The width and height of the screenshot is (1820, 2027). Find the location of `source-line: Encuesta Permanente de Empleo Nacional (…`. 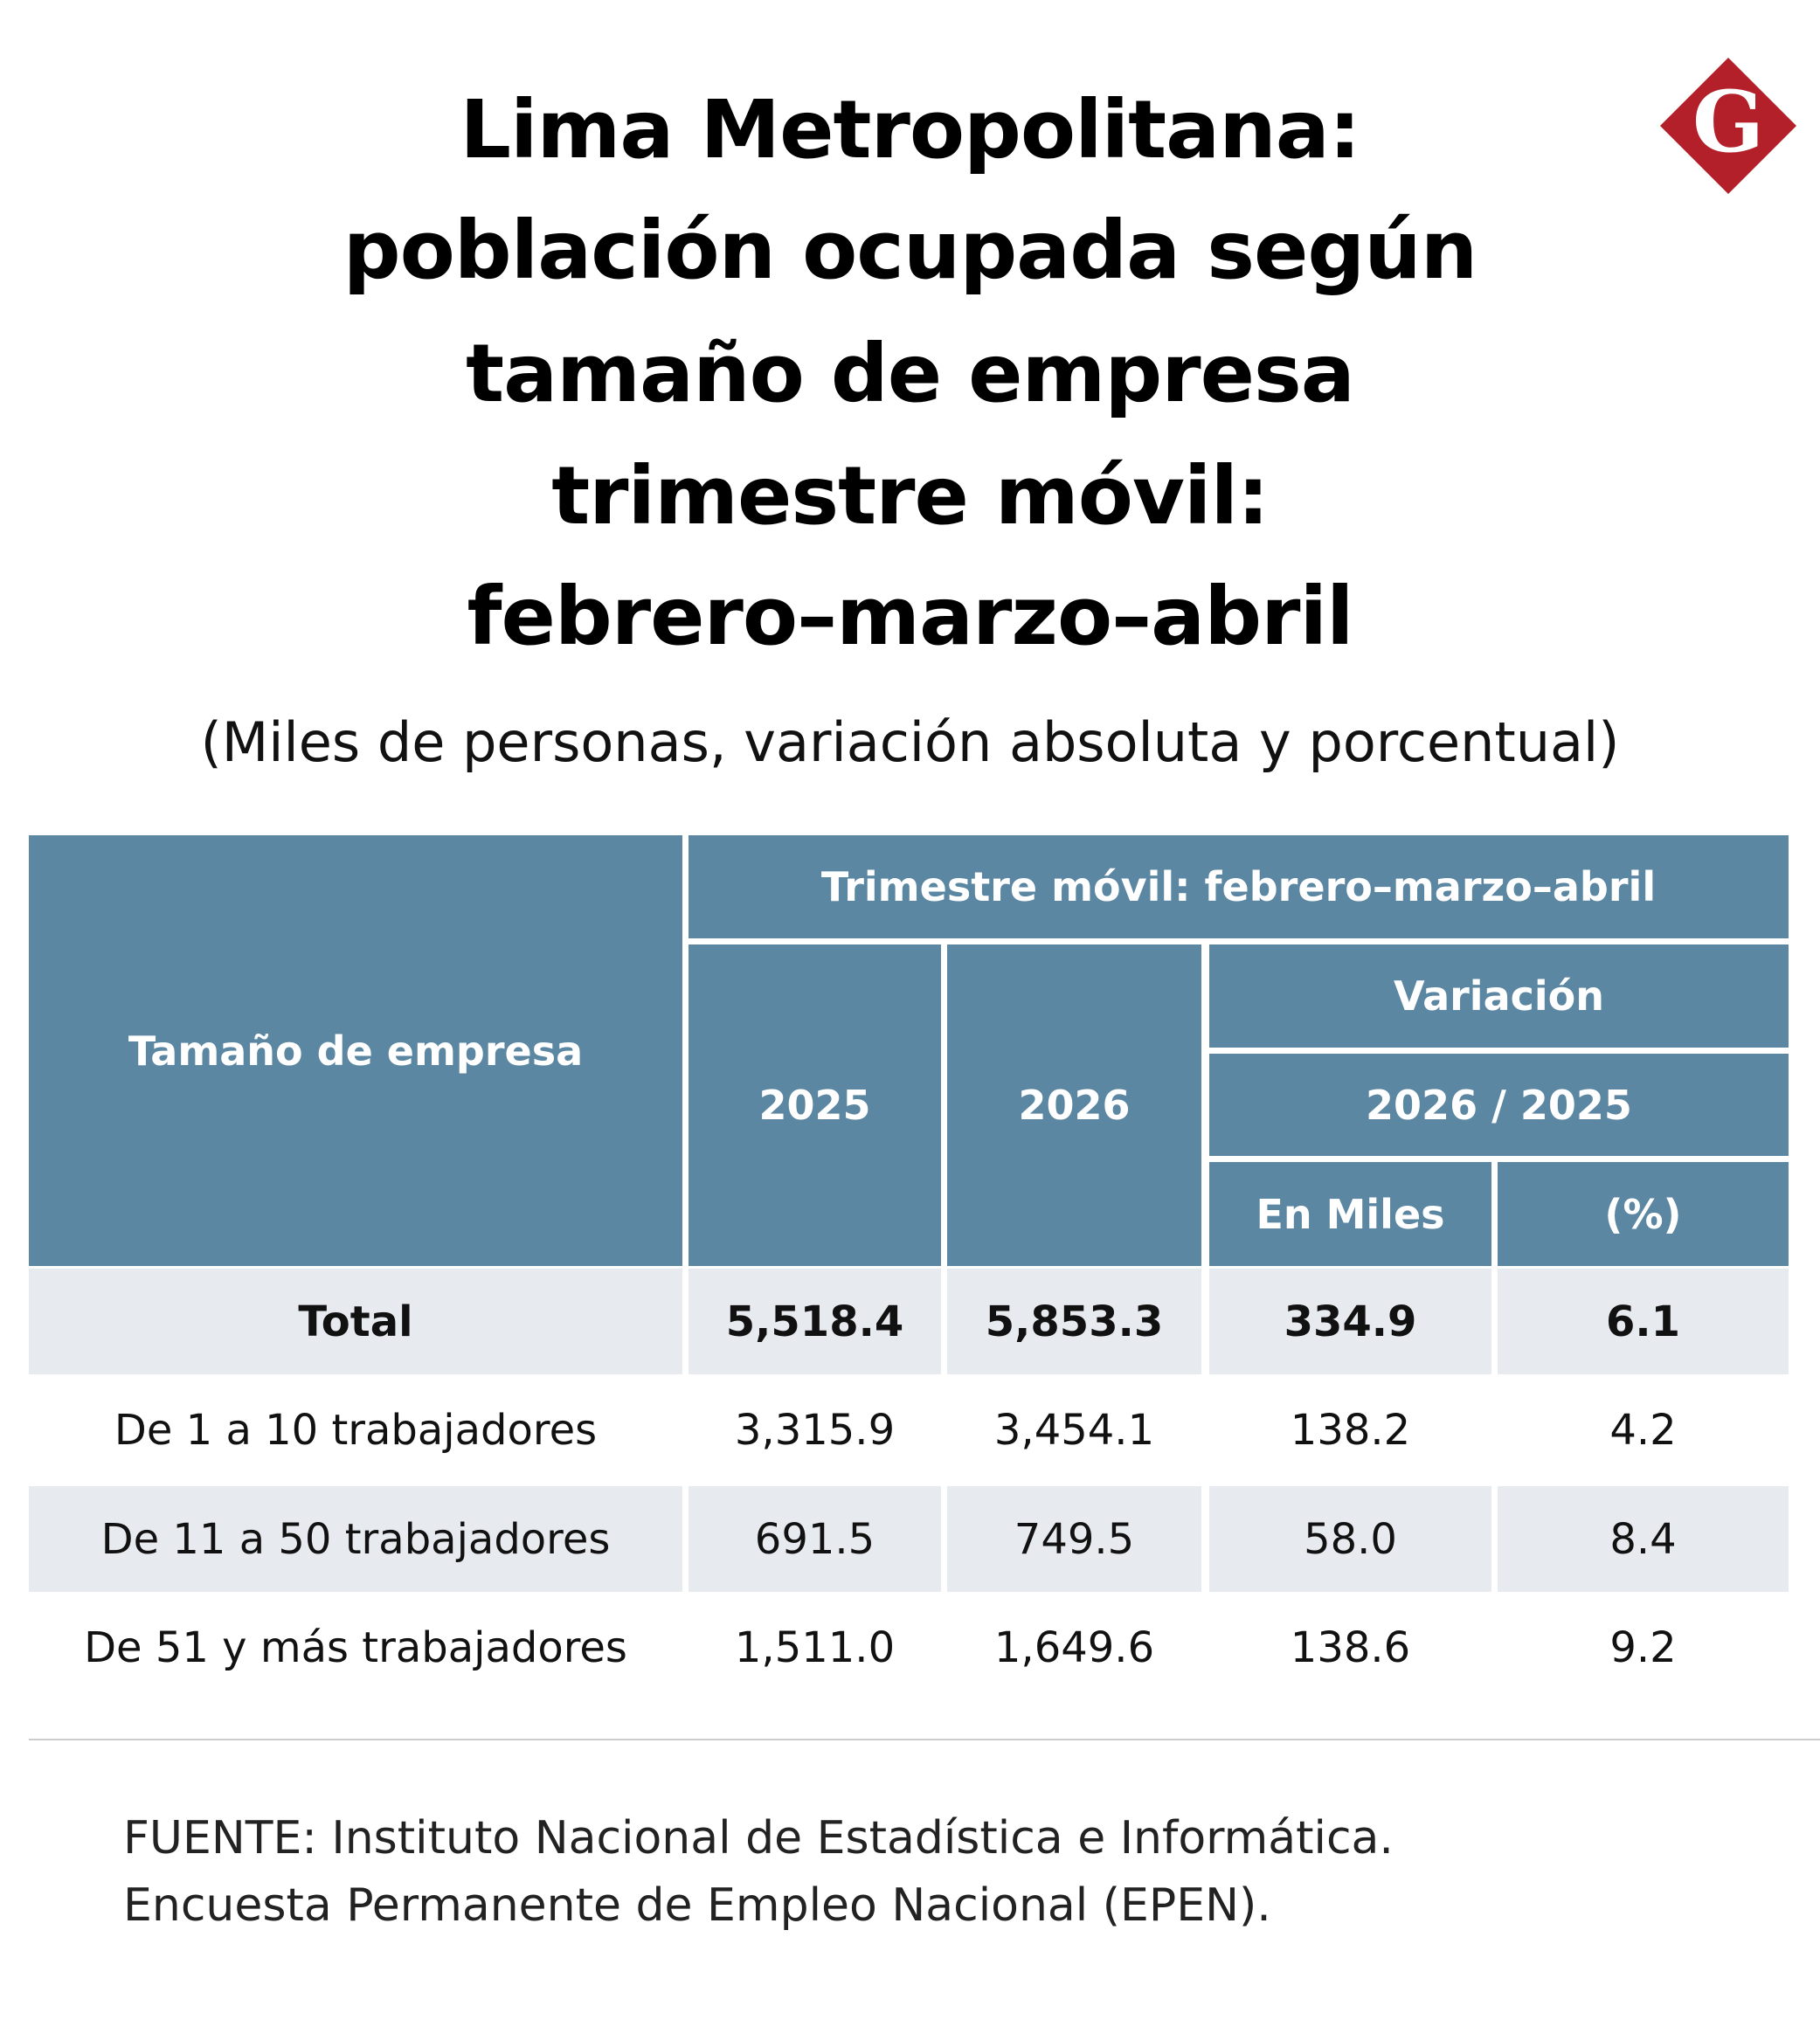

source-line: Encuesta Permanente de Empleo Nacional (… is located at coordinates (697, 1906).